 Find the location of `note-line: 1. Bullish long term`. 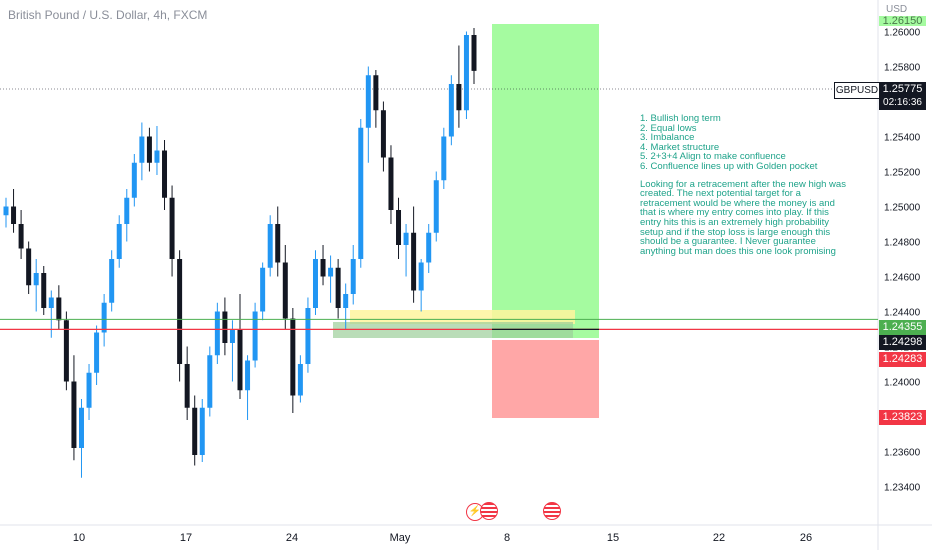

note-line: 1. Bullish long term is located at coordinates (680, 118).